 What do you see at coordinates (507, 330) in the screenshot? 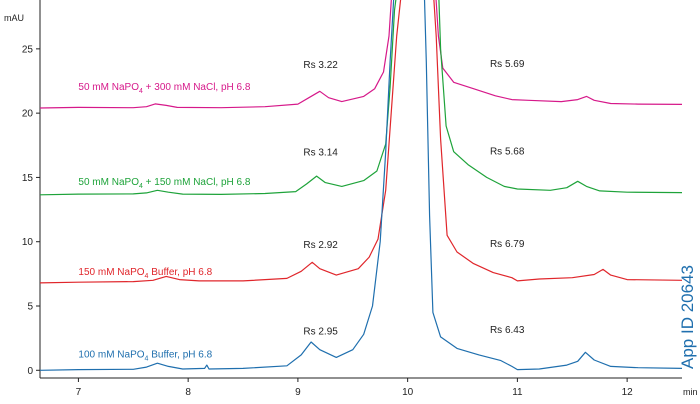
I see `resolution-label-right: Rs 6.43` at bounding box center [507, 330].